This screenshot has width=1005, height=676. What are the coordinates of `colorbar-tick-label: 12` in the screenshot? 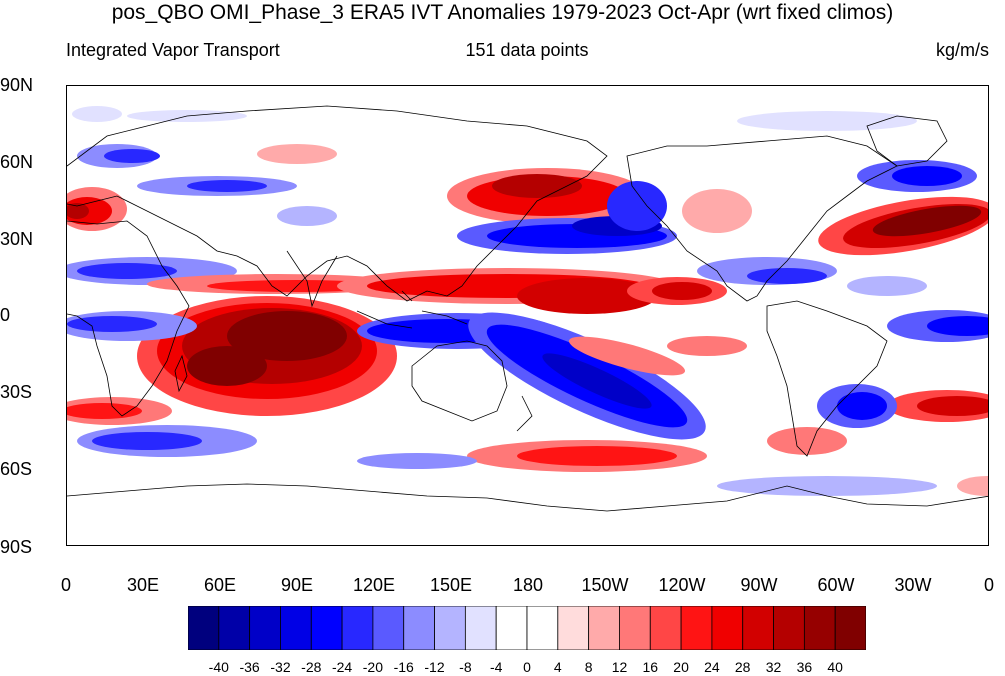 It's located at (619, 667).